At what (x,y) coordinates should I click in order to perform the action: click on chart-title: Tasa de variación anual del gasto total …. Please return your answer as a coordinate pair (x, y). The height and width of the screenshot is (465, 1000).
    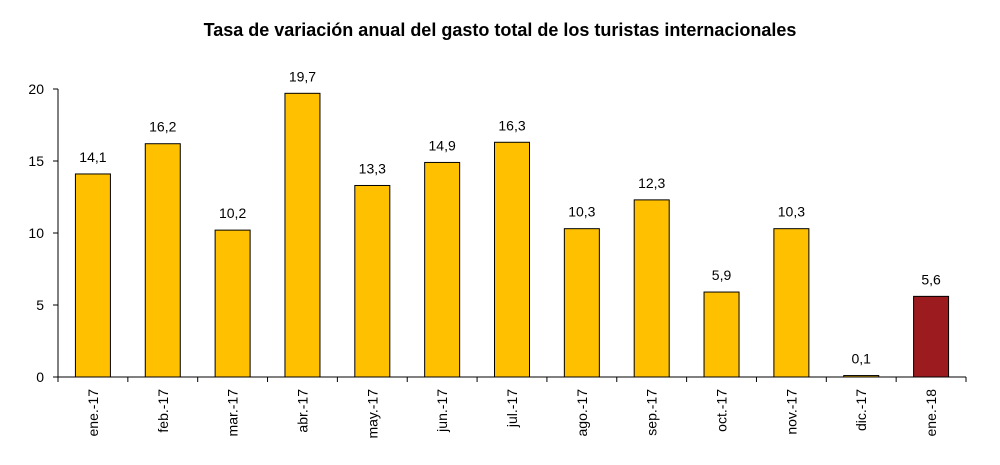
    Looking at the image, I should click on (500, 30).